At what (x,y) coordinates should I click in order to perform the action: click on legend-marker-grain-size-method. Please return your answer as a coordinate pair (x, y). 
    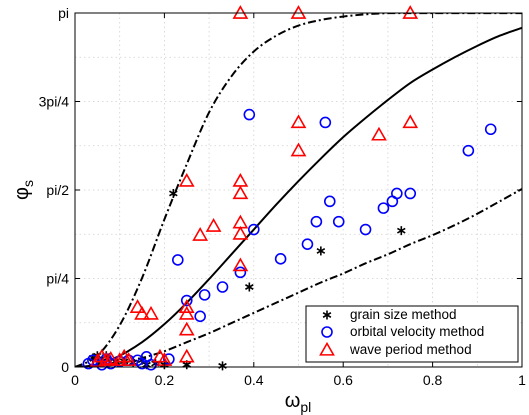
    Looking at the image, I should click on (327, 315).